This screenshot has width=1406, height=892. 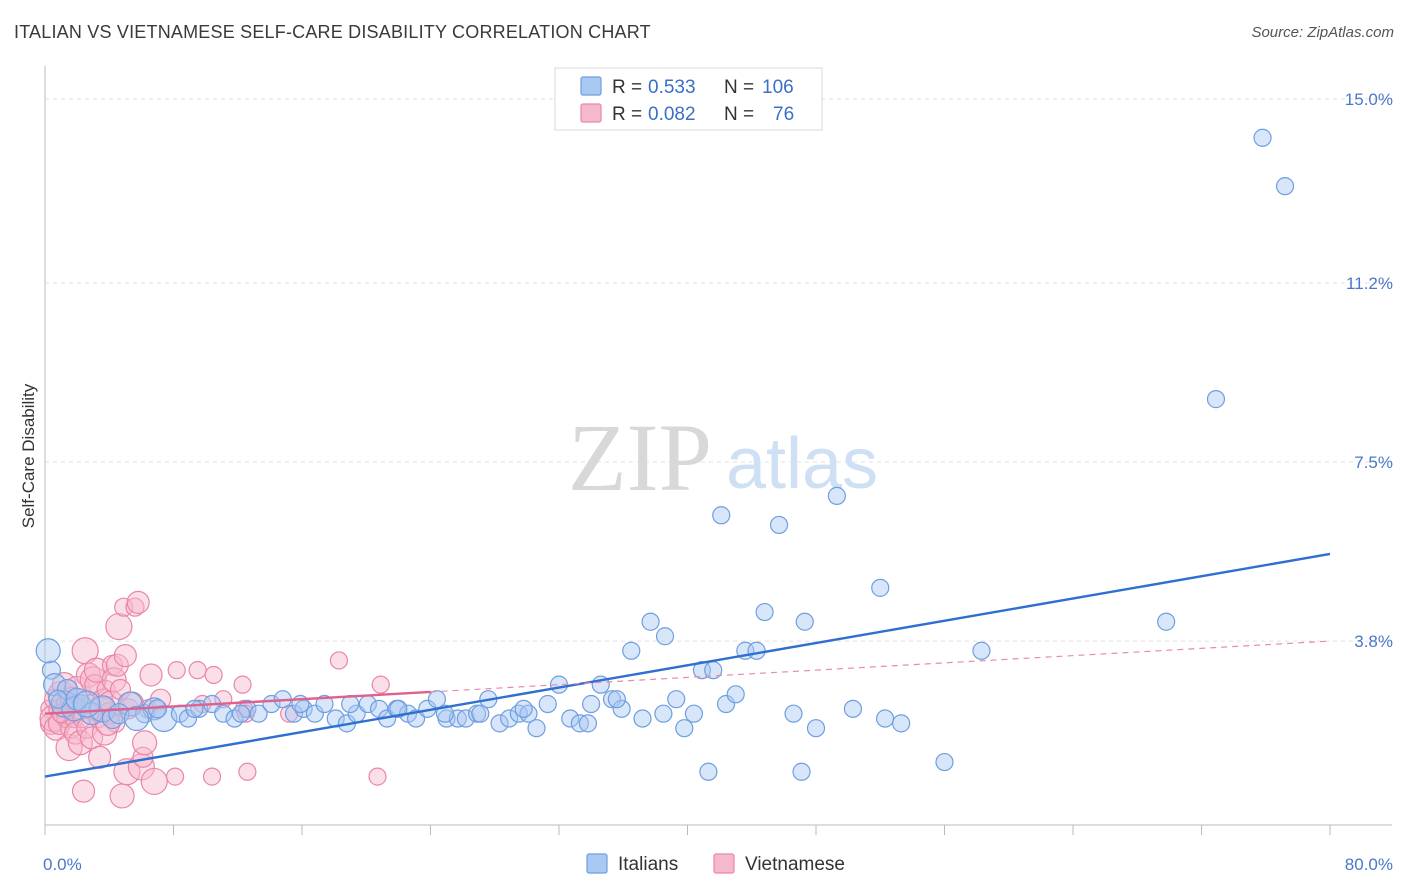 I want to click on legend-n-value: 106, so click(x=778, y=87).